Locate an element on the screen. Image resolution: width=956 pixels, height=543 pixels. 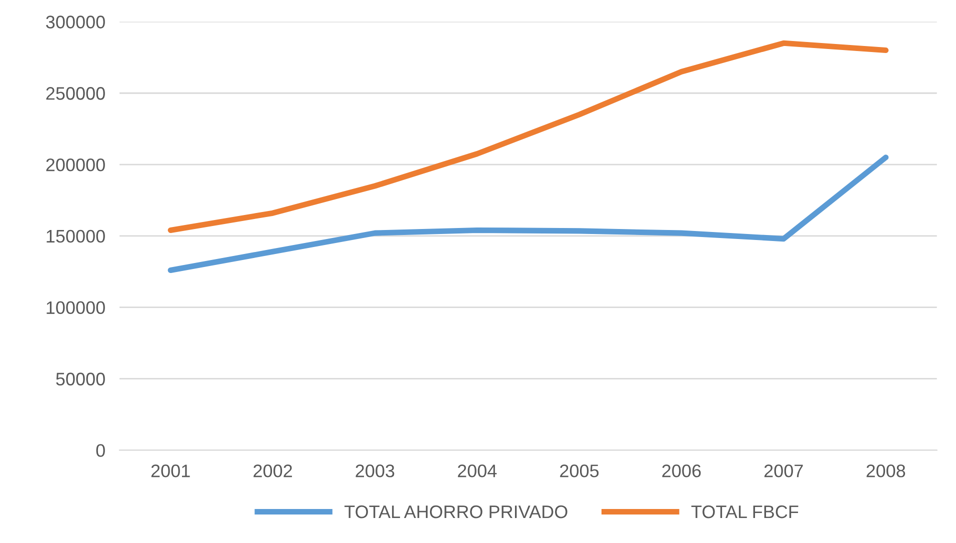
x-tick-label: 2003 is located at coordinates (375, 471).